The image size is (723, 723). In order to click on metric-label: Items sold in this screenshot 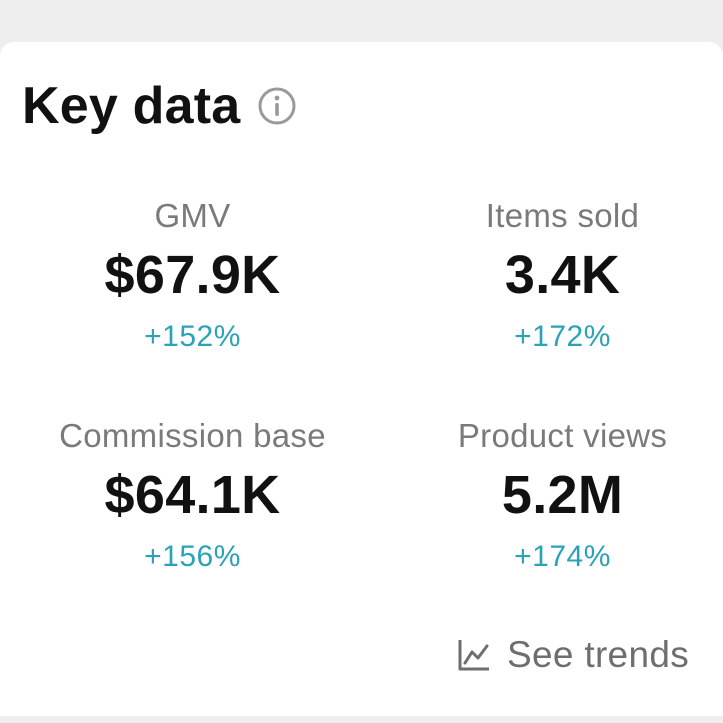, I will do `click(562, 215)`.